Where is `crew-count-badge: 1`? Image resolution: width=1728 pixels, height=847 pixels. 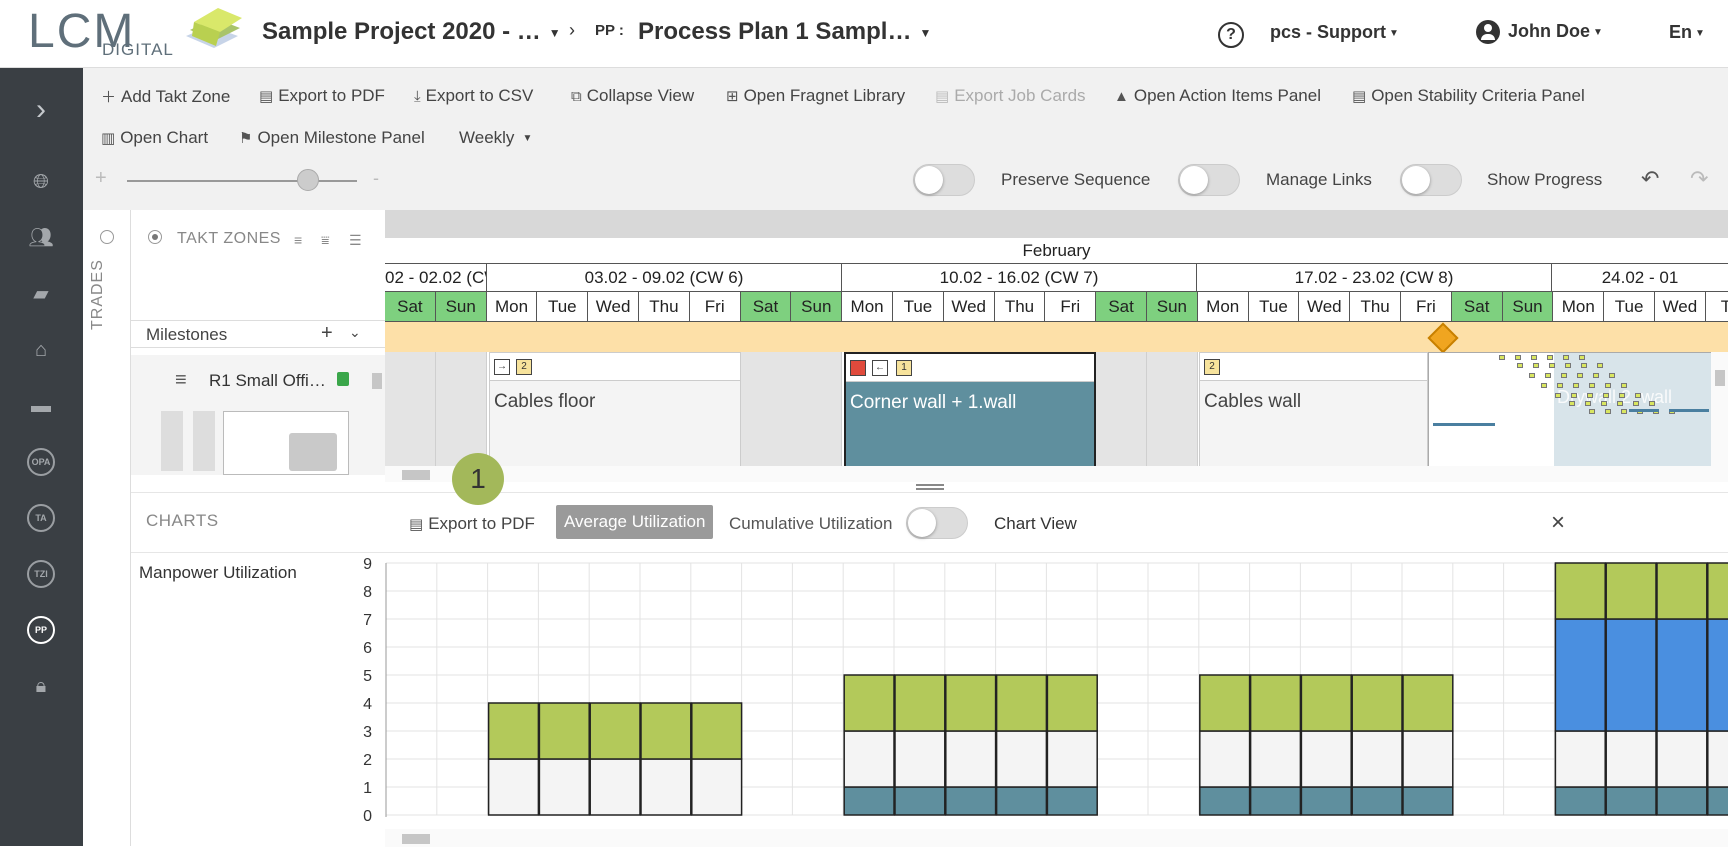 crew-count-badge: 1 is located at coordinates (904, 368).